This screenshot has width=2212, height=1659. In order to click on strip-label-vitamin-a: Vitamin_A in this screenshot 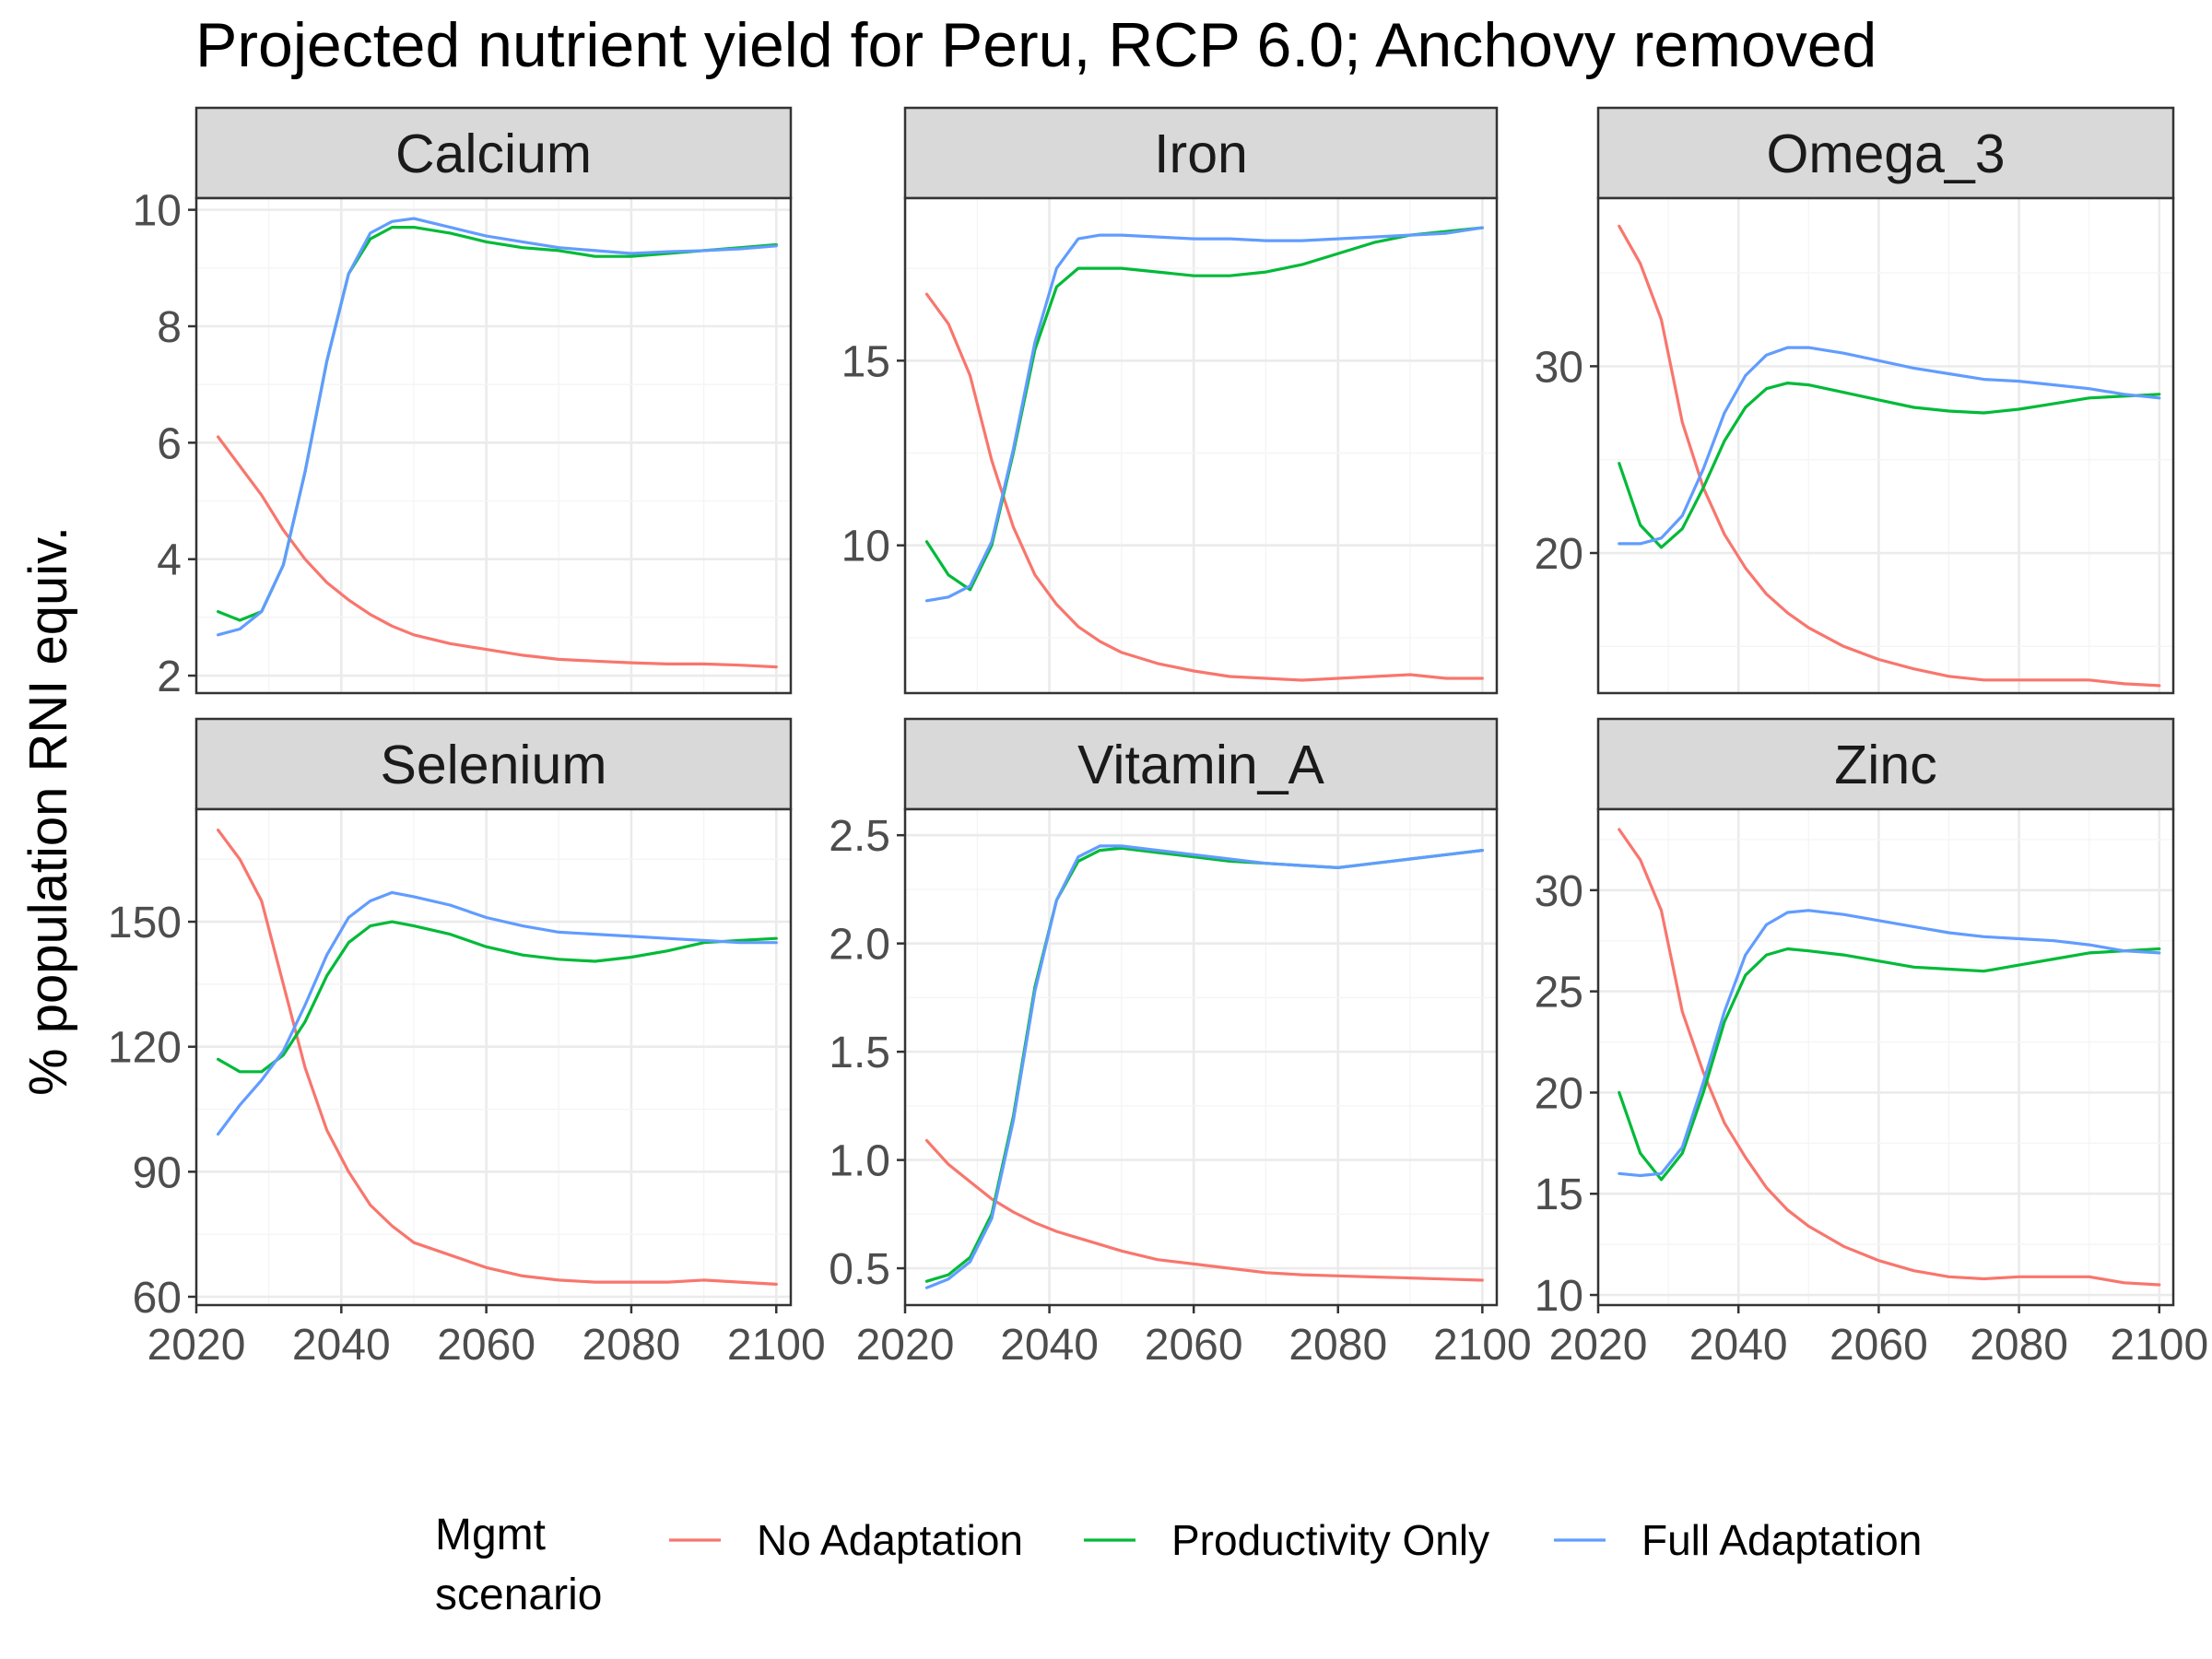, I will do `click(1200, 765)`.